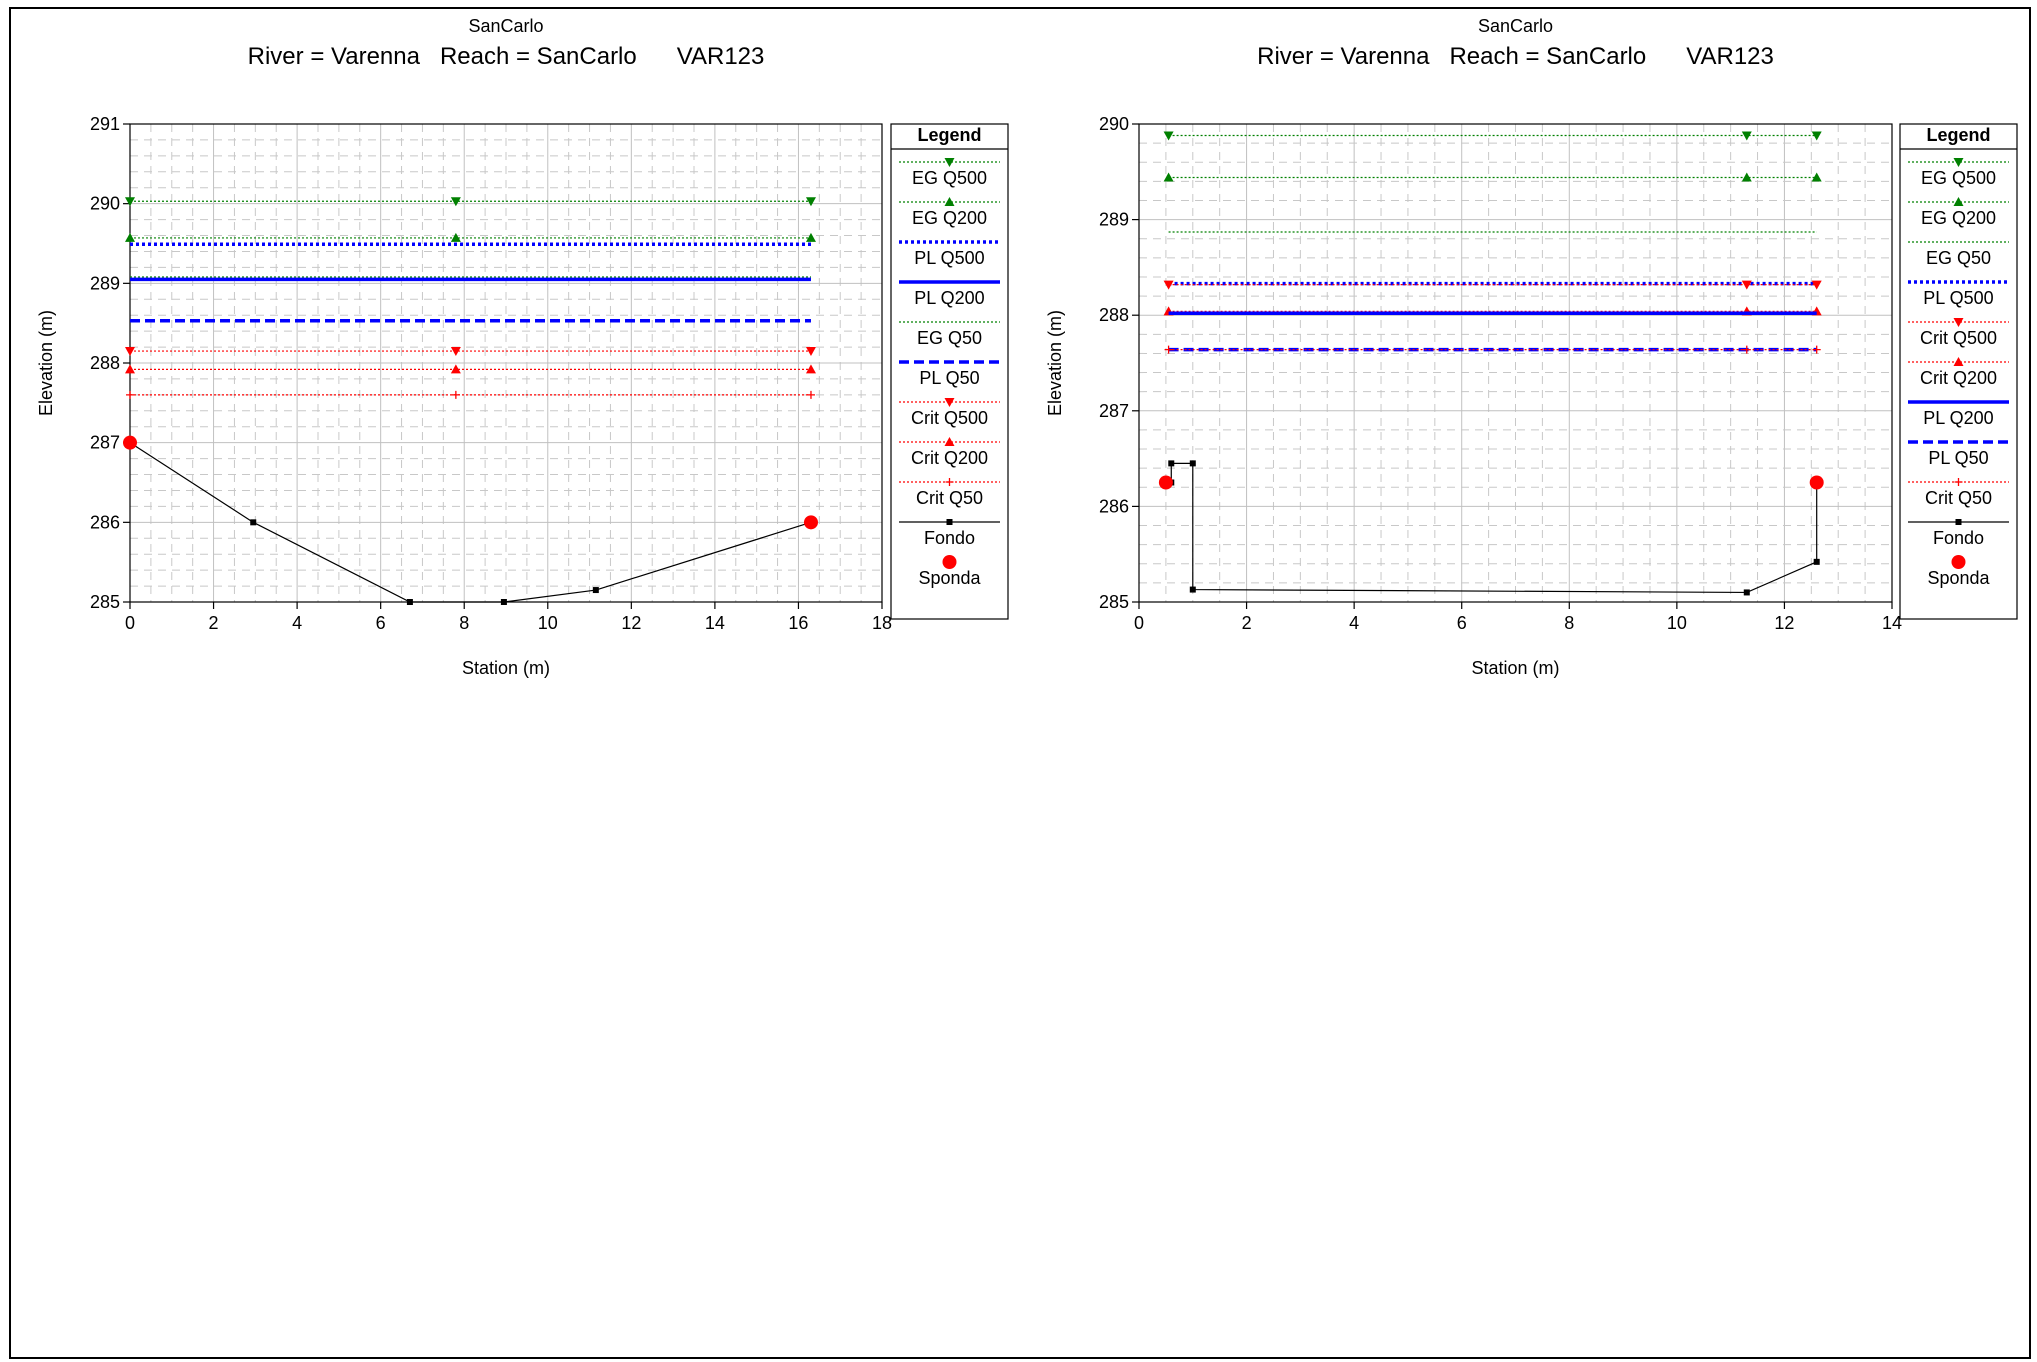  What do you see at coordinates (130, 623) in the screenshot?
I see `x-tick-label: 0` at bounding box center [130, 623].